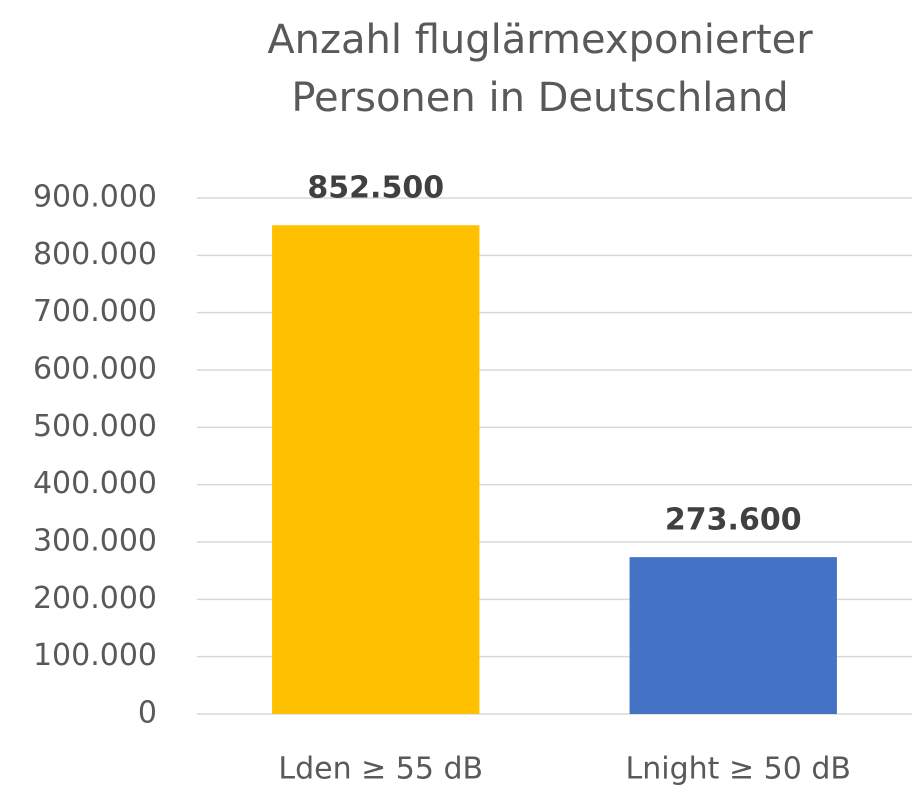 This screenshot has width=912, height=793. I want to click on y-tick-label: 200.000, so click(95, 598).